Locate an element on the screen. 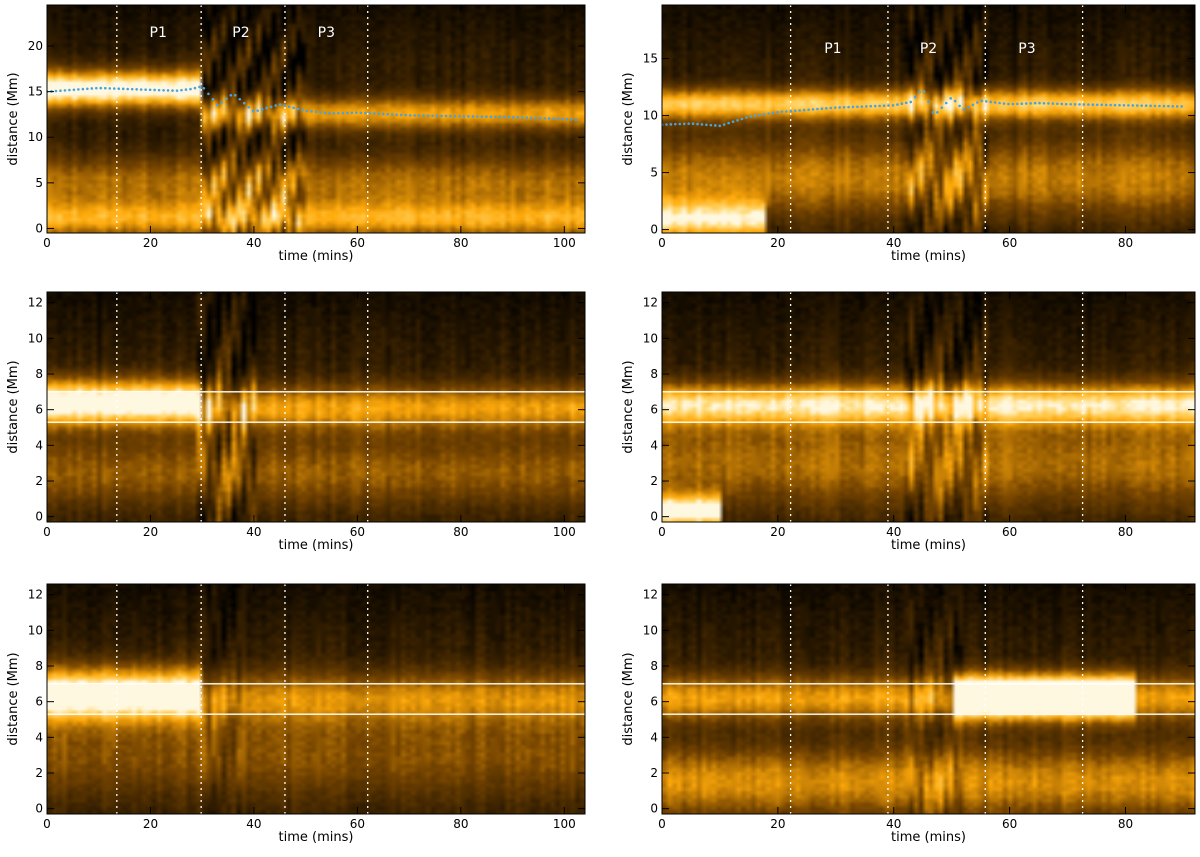 The width and height of the screenshot is (1200, 857). phase-label: P1 is located at coordinates (832, 49).